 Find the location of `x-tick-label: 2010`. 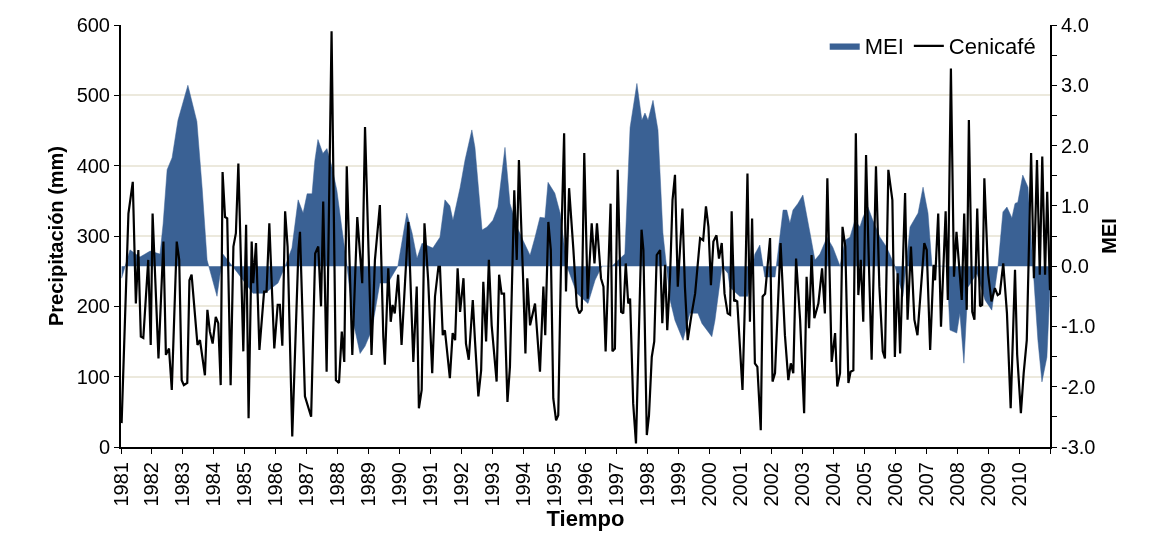

x-tick-label: 2010 is located at coordinates (1018, 484).